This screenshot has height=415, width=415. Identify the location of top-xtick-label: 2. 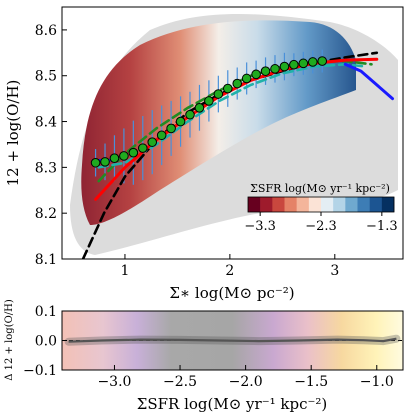
(229, 271).